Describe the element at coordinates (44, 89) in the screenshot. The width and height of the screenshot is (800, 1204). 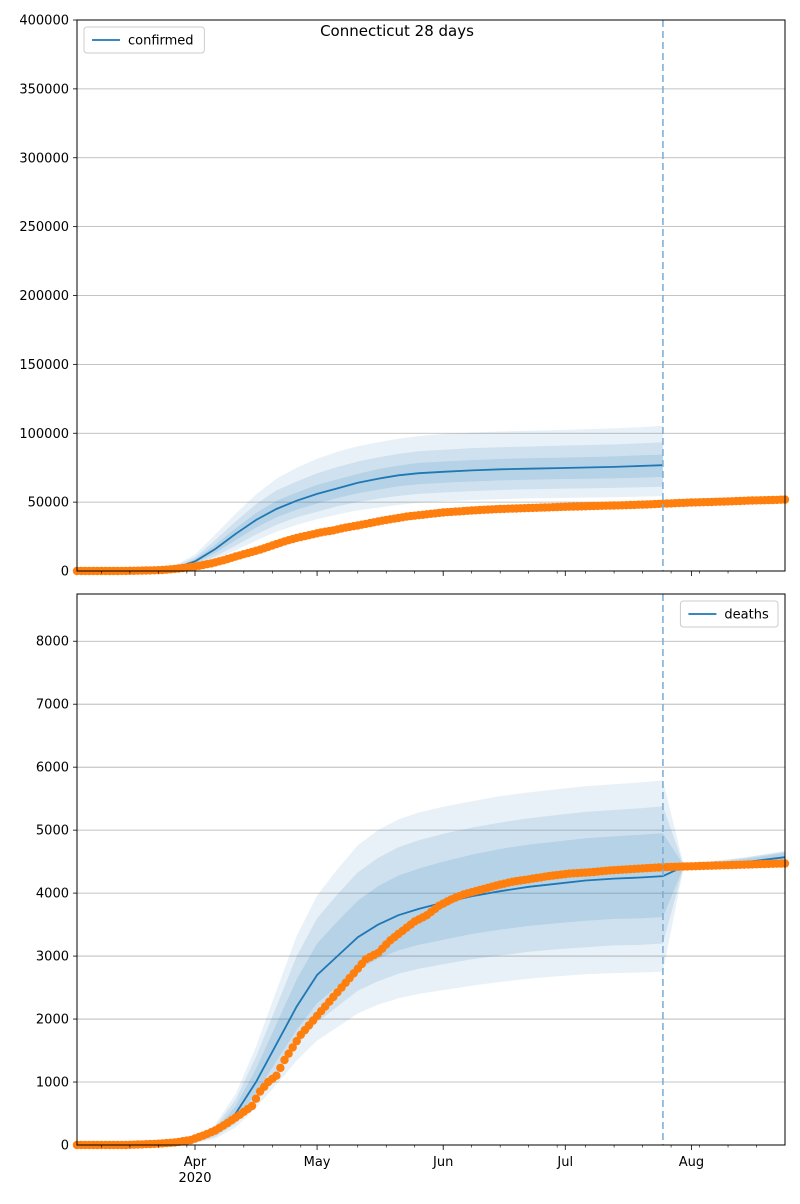
I see `top-ytick-label: 350000` at that location.